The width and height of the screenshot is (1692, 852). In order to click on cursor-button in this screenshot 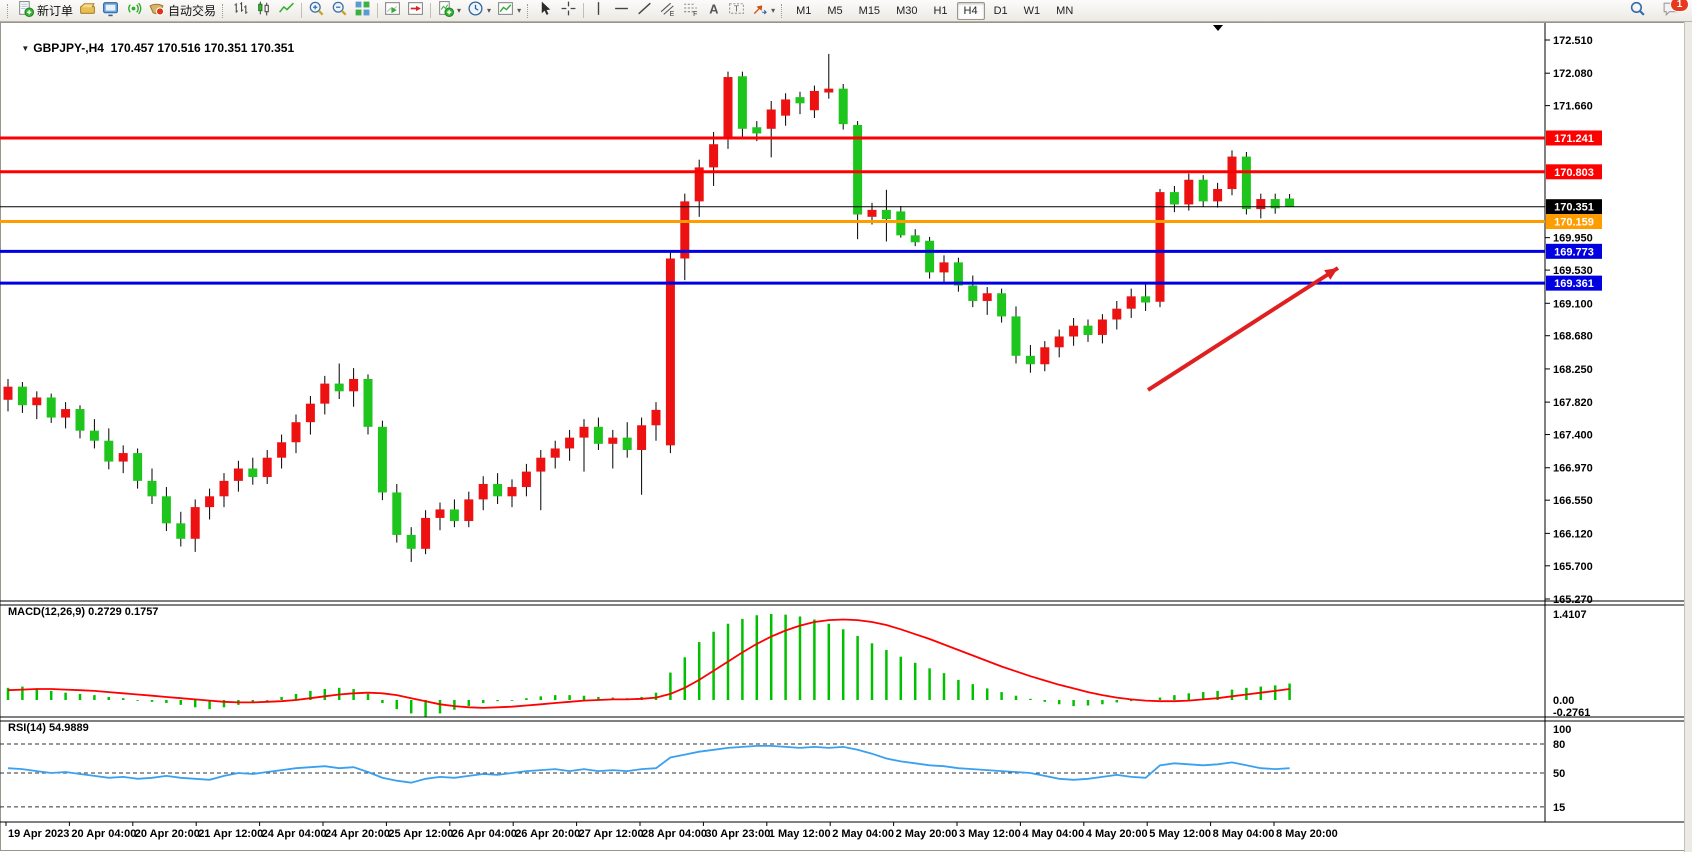, I will do `click(545, 11)`.